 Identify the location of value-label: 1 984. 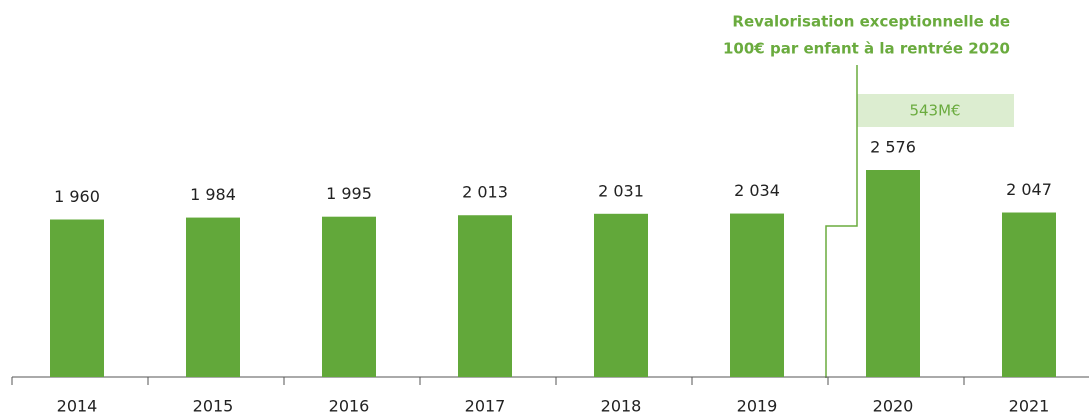
(213, 194).